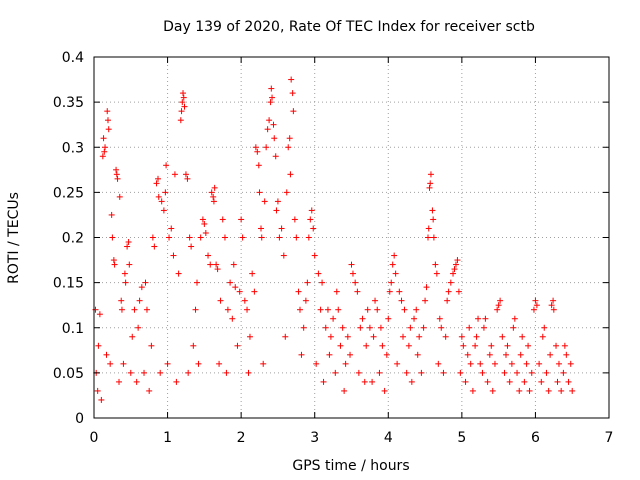 This screenshot has height=480, width=640. What do you see at coordinates (609, 438) in the screenshot?
I see `x-tick-label: 7` at bounding box center [609, 438].